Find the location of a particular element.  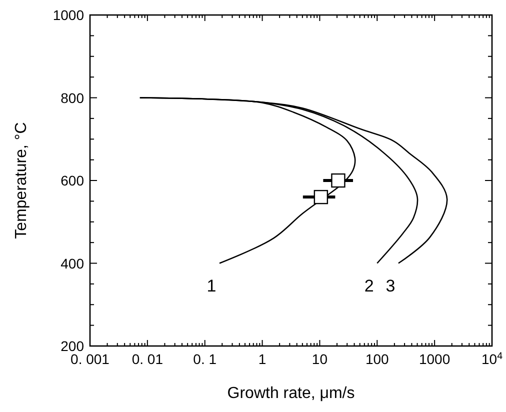

x-tick-label: 0. 001 is located at coordinates (90, 359).